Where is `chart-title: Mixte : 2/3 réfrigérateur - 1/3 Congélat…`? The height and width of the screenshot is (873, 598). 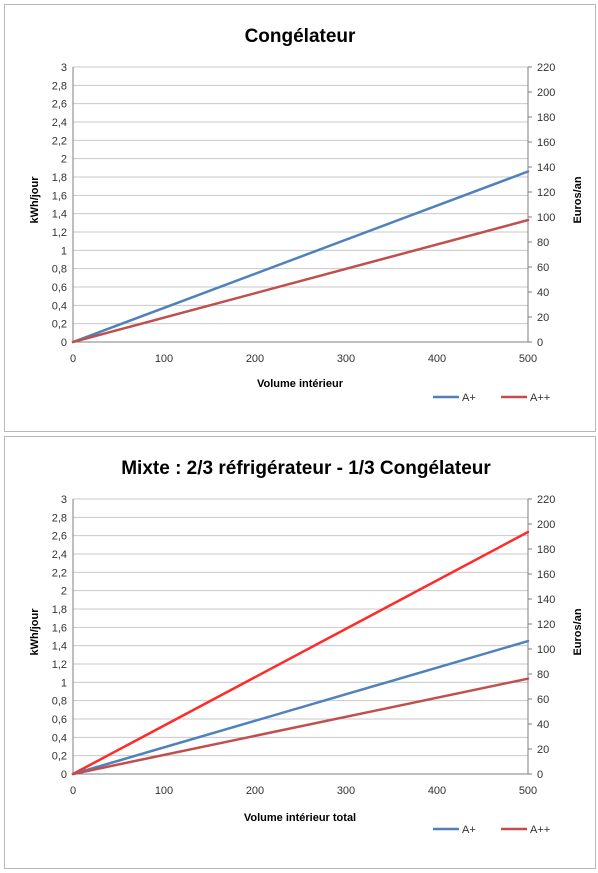 chart-title: Mixte : 2/3 réfrigérateur - 1/3 Congélat… is located at coordinates (306, 468).